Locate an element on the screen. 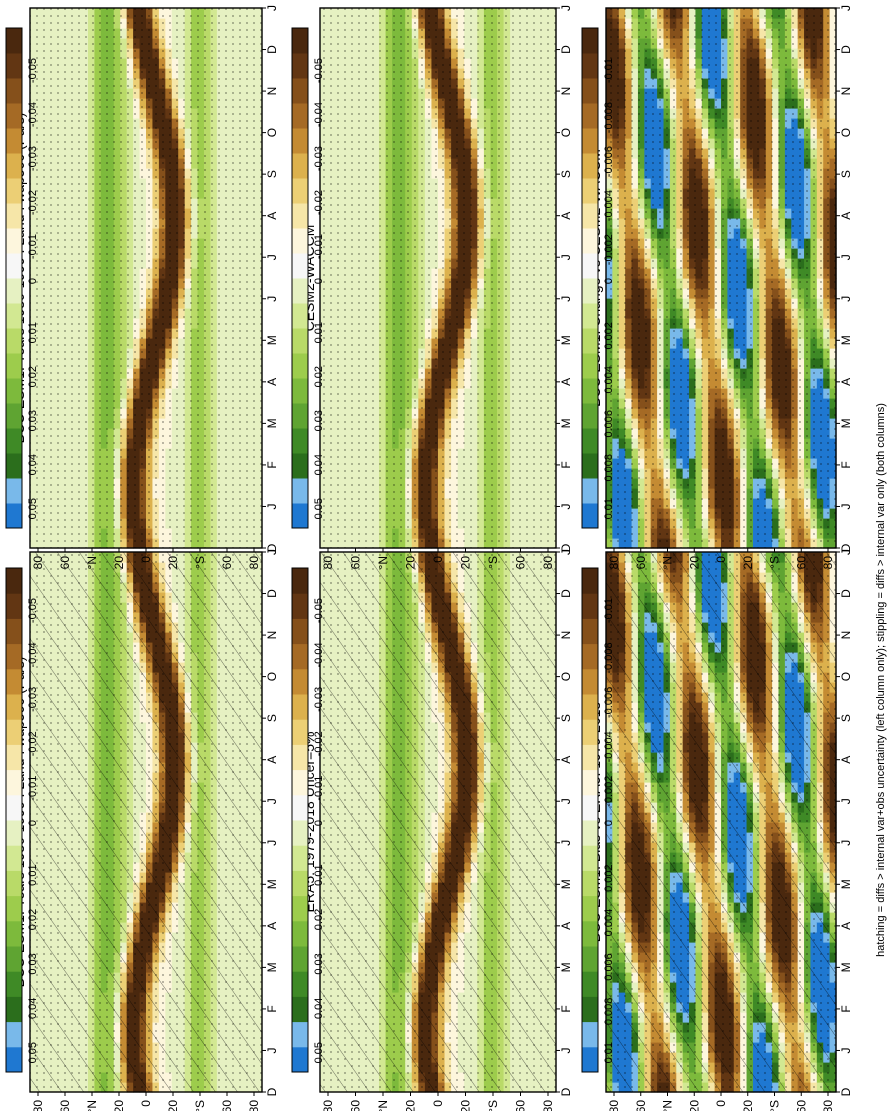 This screenshot has width=891, height=1111. stippling-overlay is located at coordinates (146, 278).